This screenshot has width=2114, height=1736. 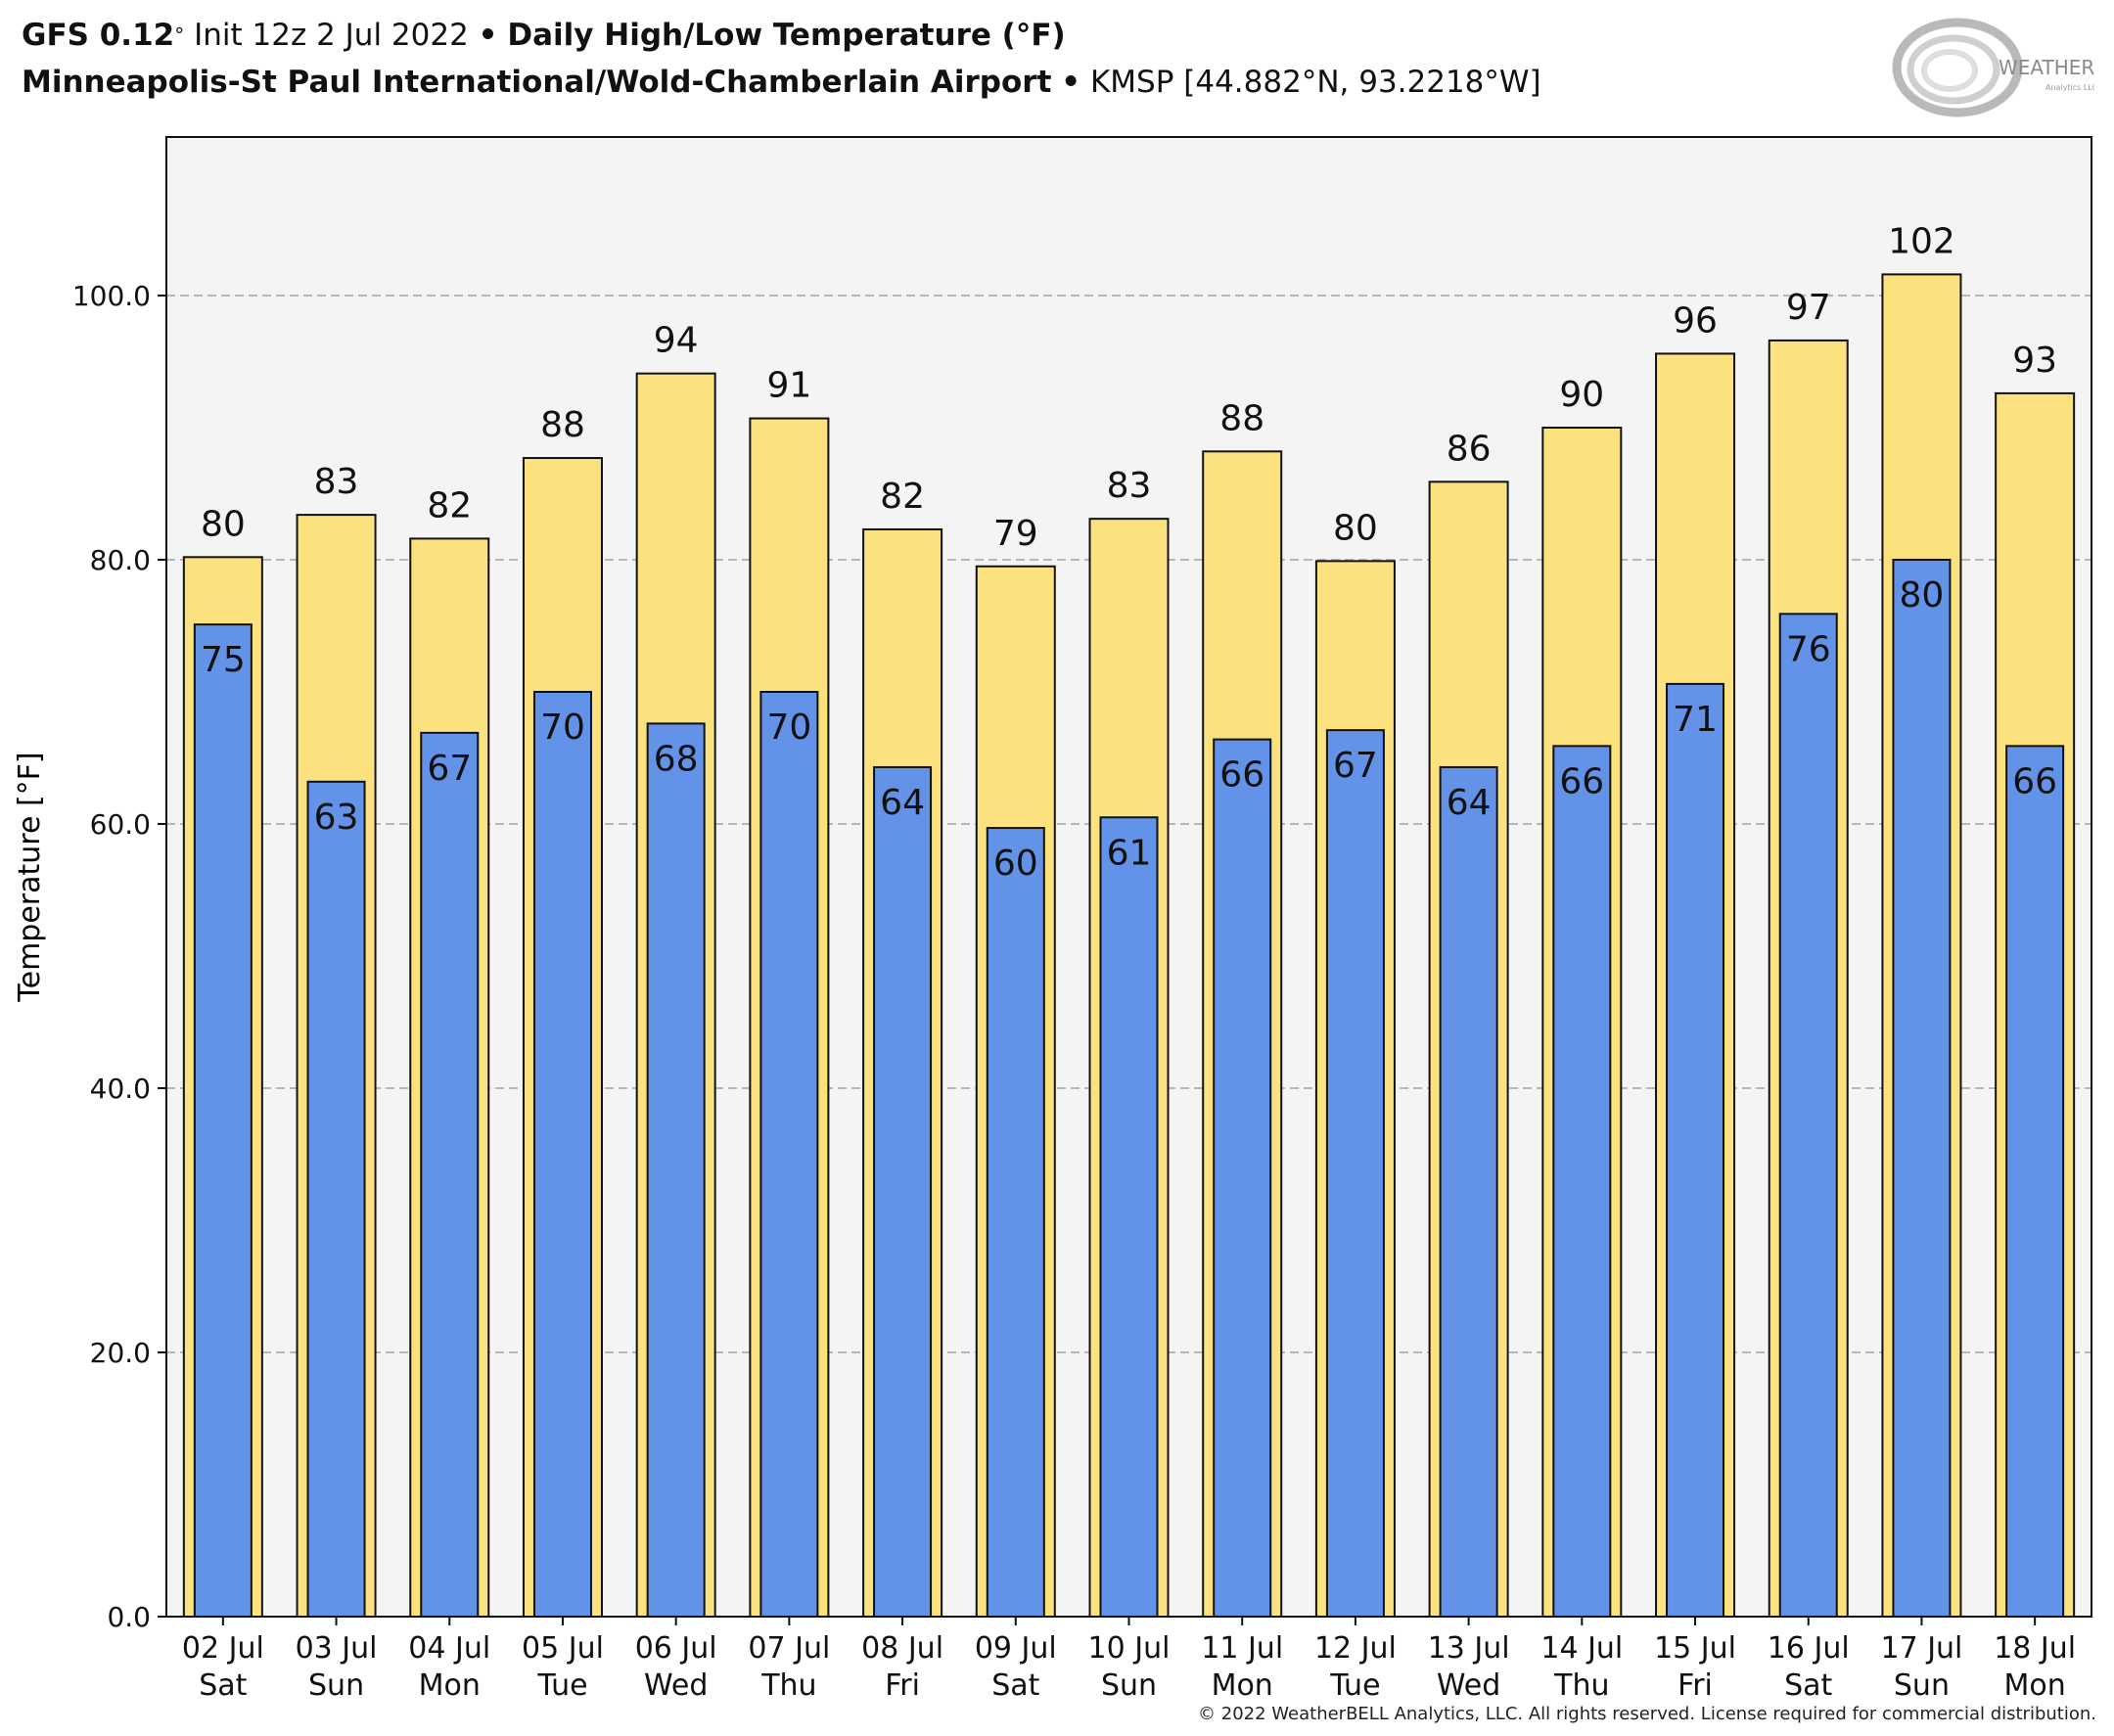 I want to click on x-tick-label-date: 06 Jul, so click(x=676, y=1648).